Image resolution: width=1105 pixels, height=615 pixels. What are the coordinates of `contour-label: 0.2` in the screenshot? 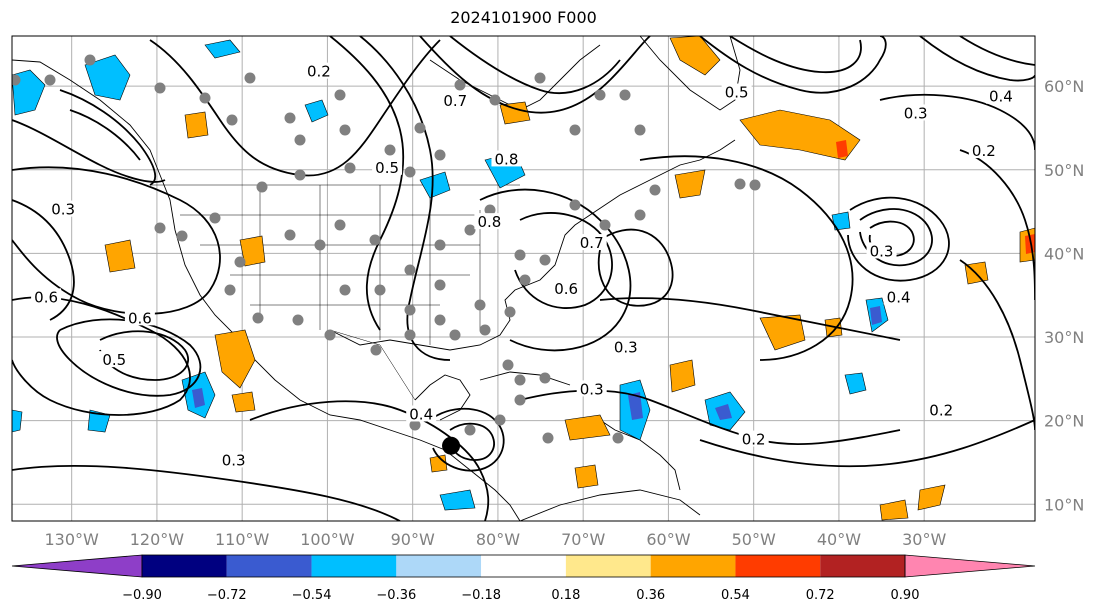 It's located at (754, 440).